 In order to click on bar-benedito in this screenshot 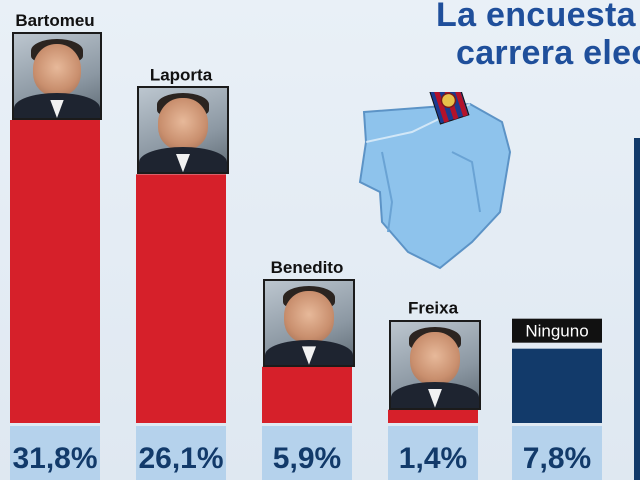, I will do `click(307, 394)`.